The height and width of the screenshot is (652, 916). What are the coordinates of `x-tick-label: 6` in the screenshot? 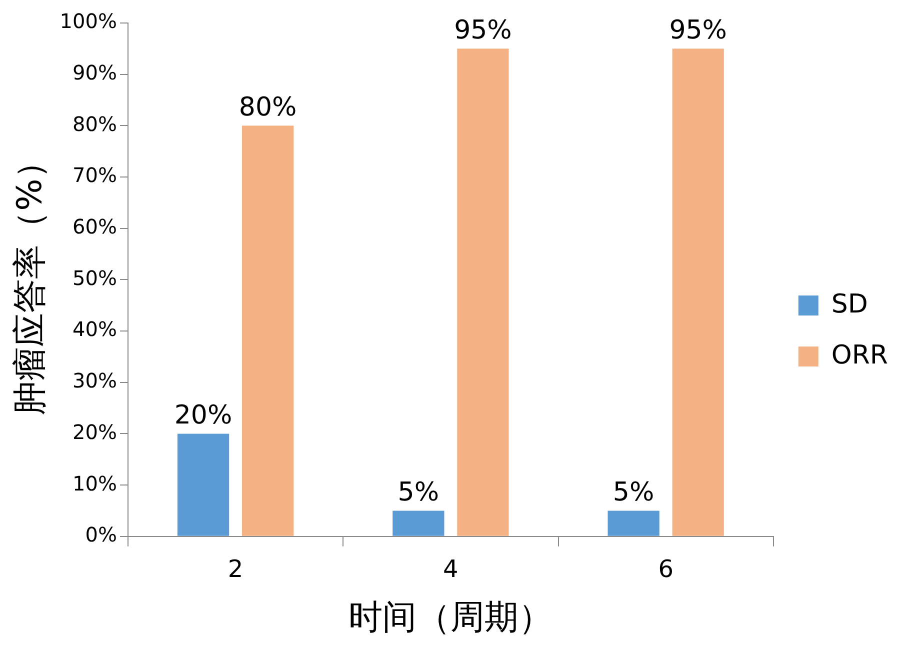 It's located at (666, 569).